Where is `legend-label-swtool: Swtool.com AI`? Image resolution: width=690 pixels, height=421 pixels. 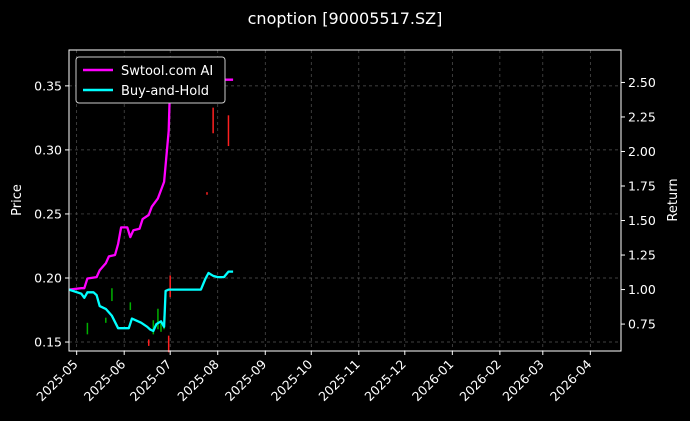
legend-label-swtool: Swtool.com AI is located at coordinates (167, 71).